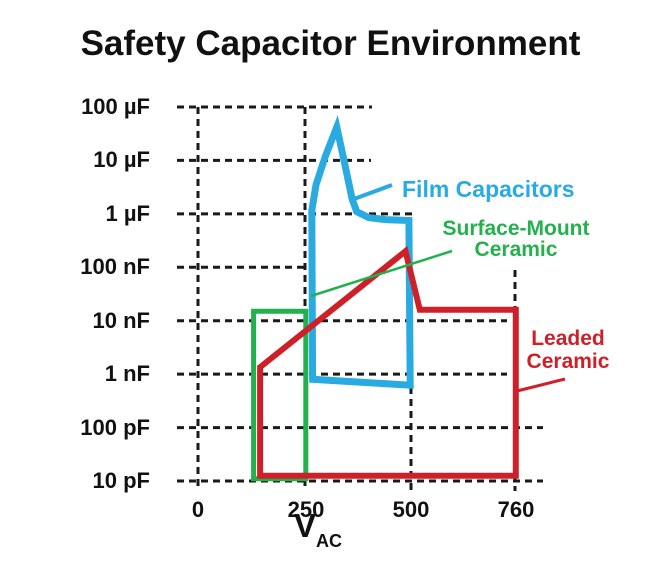  I want to click on surface-mount-ceramic-label-line2: Ceramic, so click(516, 249).